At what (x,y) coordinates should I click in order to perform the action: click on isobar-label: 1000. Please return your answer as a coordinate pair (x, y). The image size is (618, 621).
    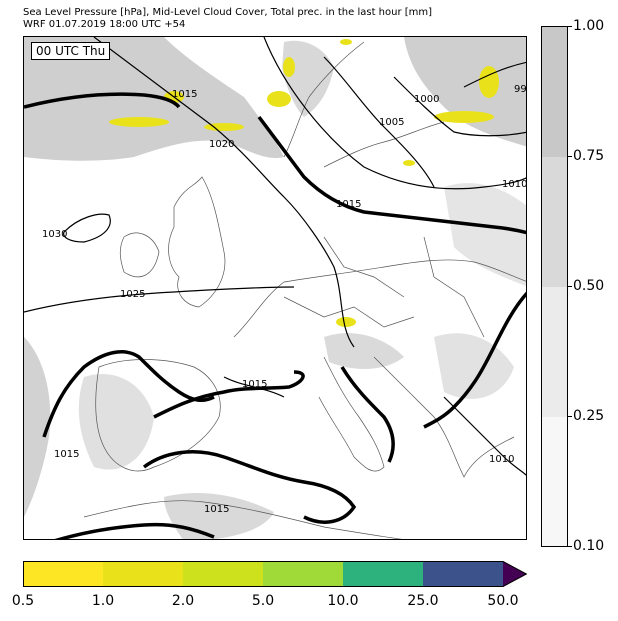
    Looking at the image, I should click on (426, 99).